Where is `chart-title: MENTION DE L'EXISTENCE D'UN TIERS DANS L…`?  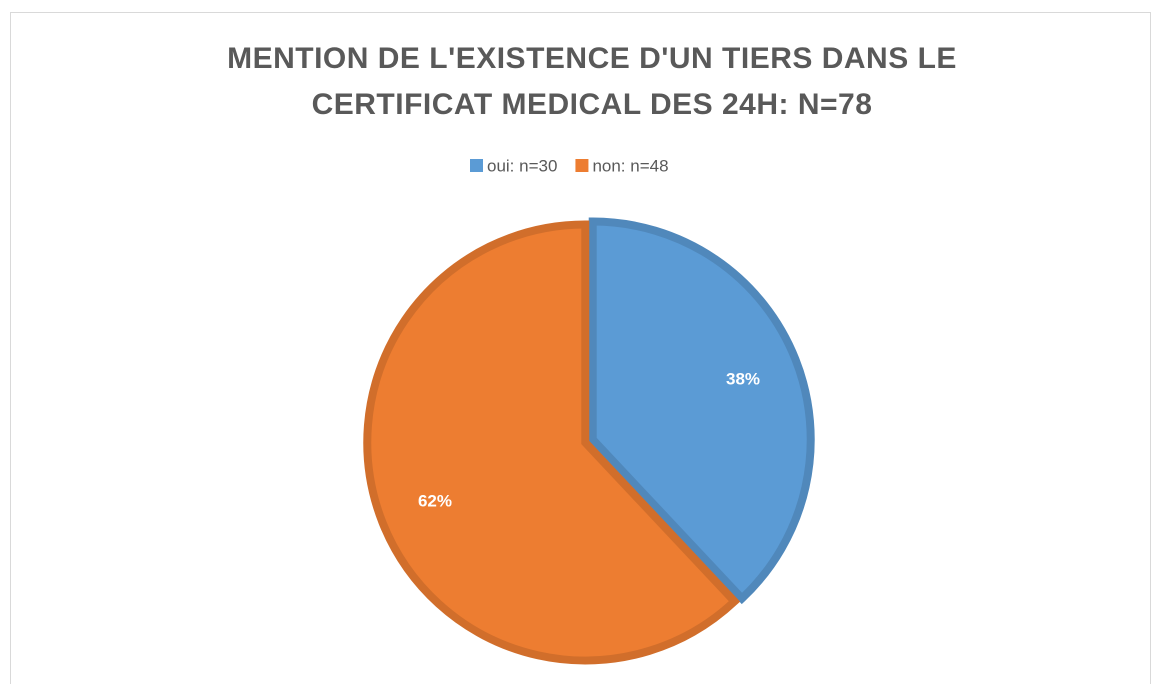 chart-title: MENTION DE L'EXISTENCE D'UN TIERS DANS L… is located at coordinates (592, 81).